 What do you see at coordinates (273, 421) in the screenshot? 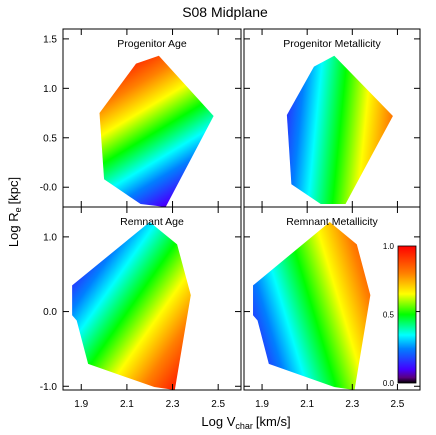
I see `x-axis-label-unit: [km/s]` at bounding box center [273, 421].